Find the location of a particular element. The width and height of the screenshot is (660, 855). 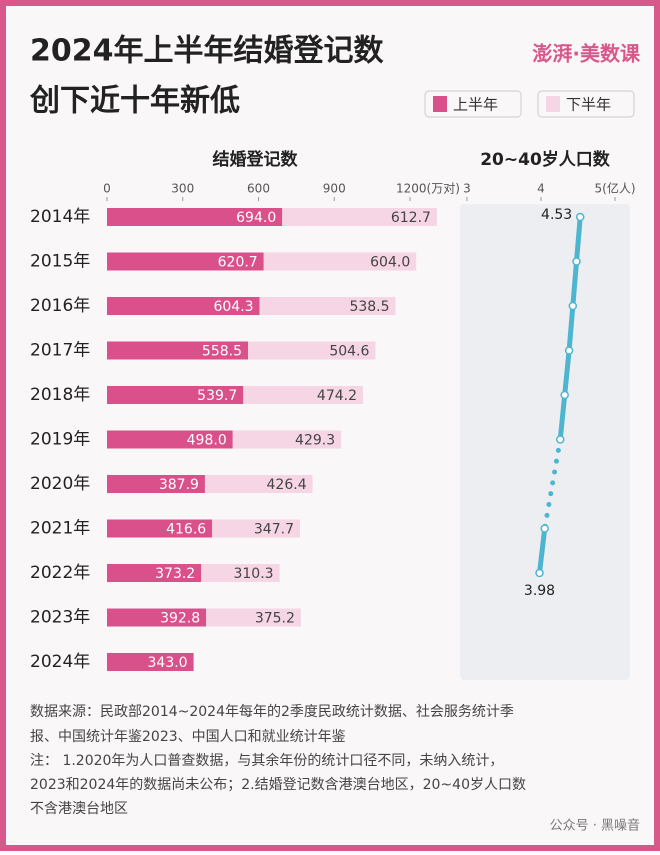

value-label: 343.0 is located at coordinates (168, 663).